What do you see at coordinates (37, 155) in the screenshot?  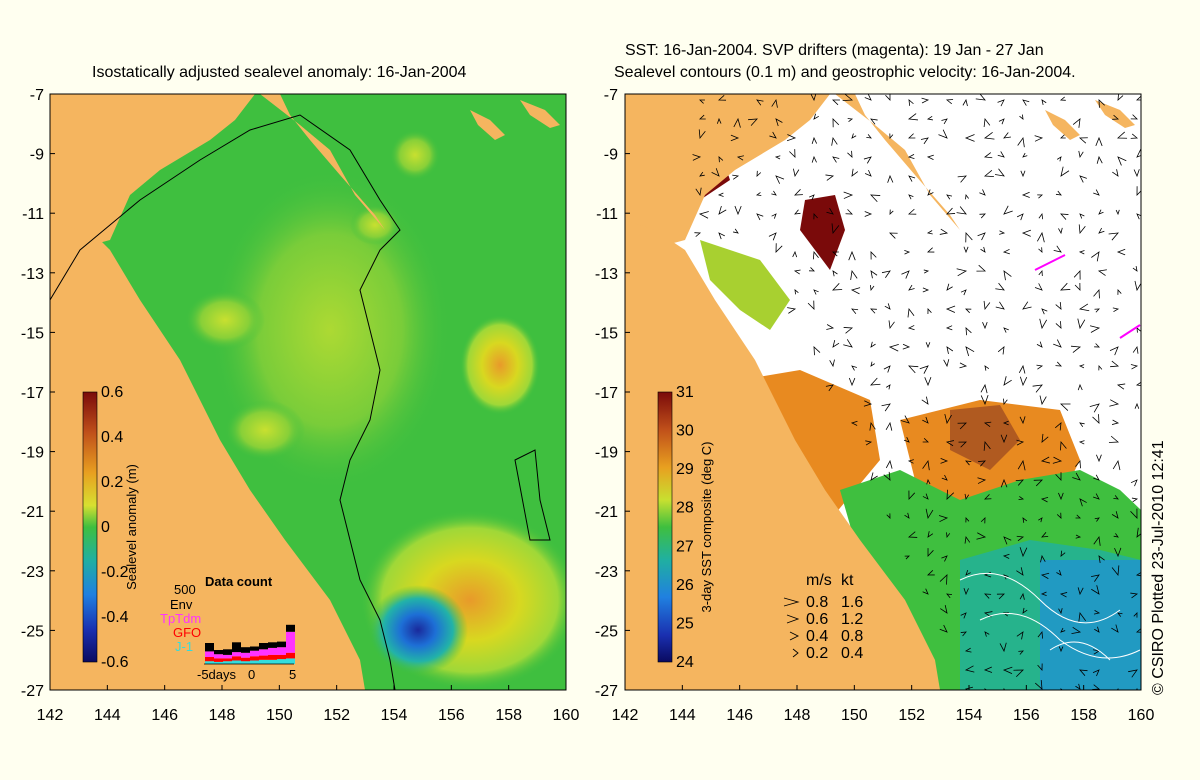 I see `y-tick-label: -9` at bounding box center [37, 155].